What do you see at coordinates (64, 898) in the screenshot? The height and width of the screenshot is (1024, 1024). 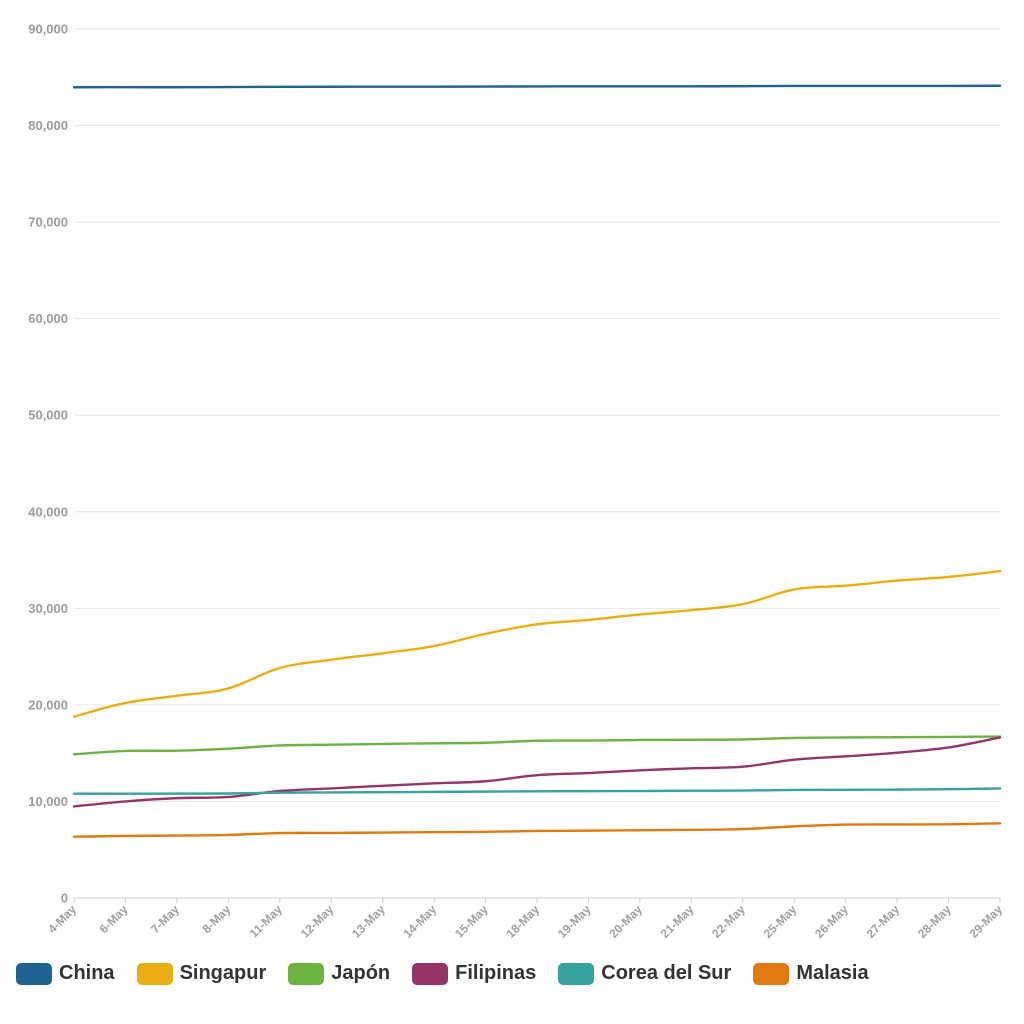 I see `y-tick-label: 0` at bounding box center [64, 898].